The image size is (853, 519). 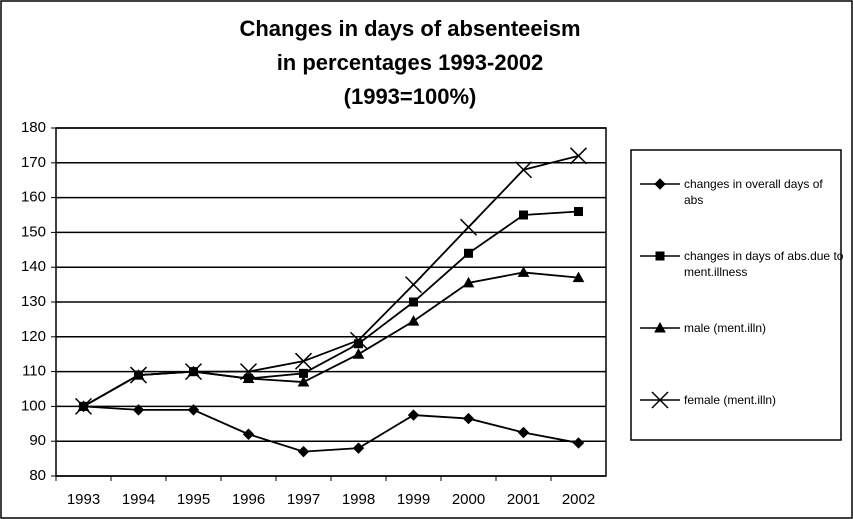 I want to click on x-tick-label: 2001, so click(x=523, y=499).